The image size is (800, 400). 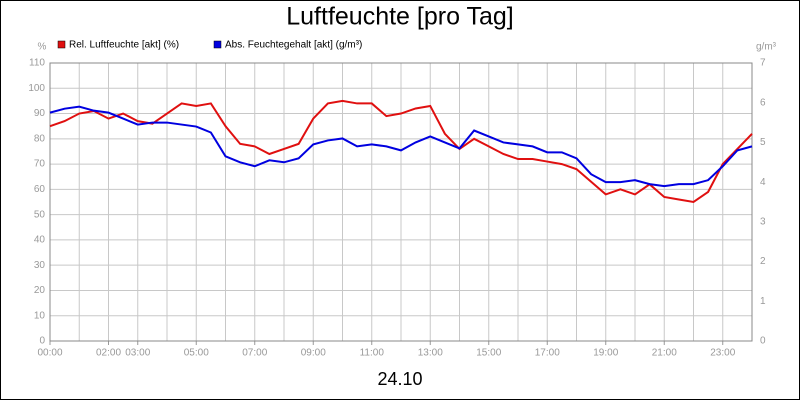 What do you see at coordinates (40, 214) in the screenshot?
I see `y-tick-label: 50` at bounding box center [40, 214].